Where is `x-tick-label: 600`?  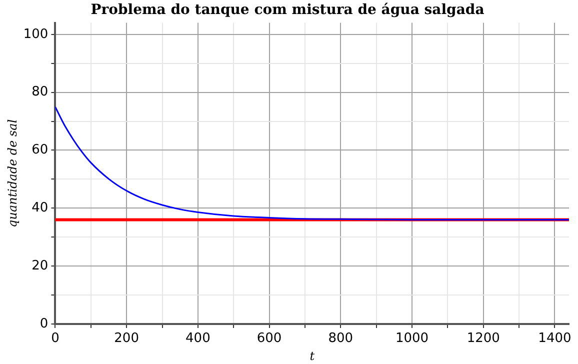 x-tick-label: 600 is located at coordinates (269, 338).